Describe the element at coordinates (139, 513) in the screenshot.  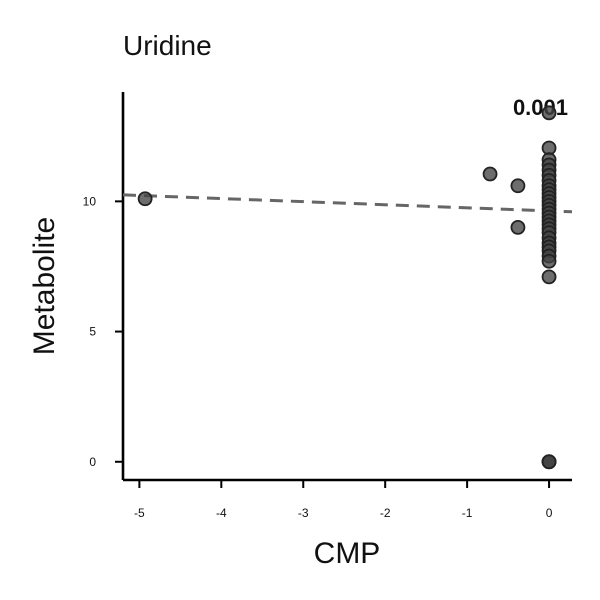
I see `x-tick-label: -5` at that location.